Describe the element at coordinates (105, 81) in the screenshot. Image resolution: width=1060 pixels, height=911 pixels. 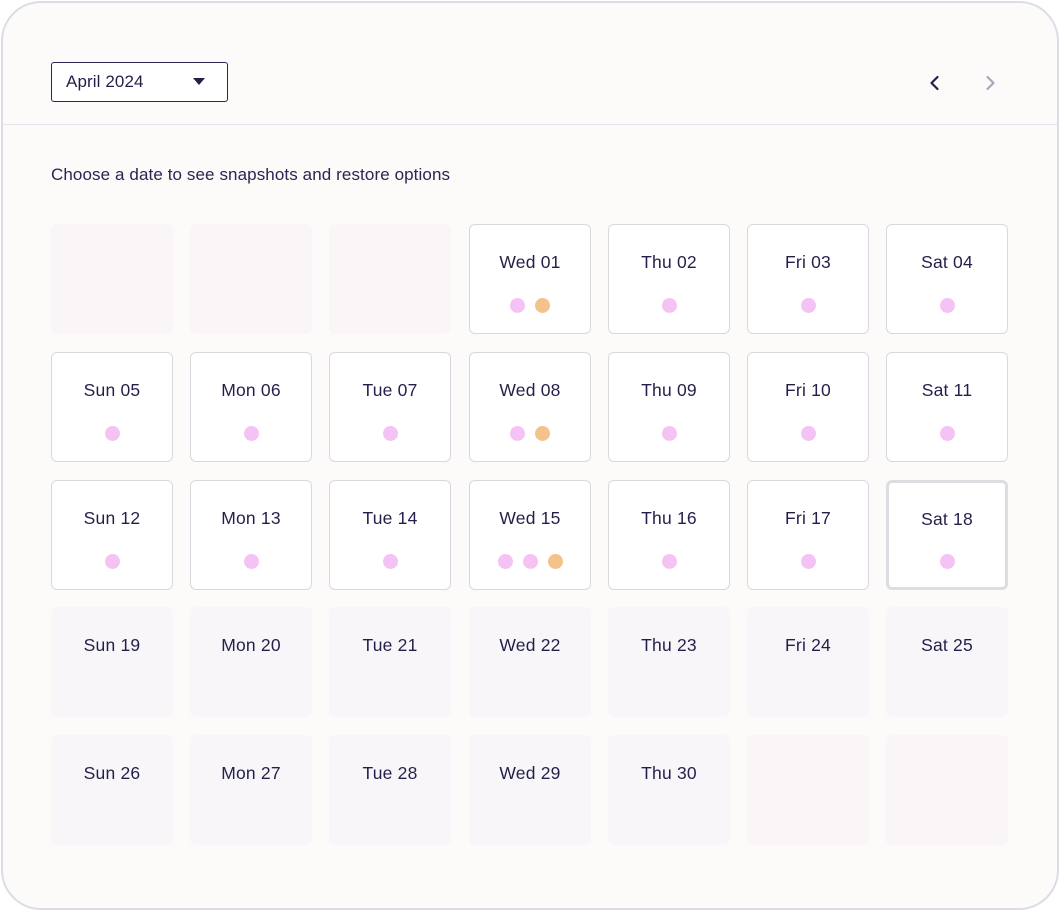
I see `month-select-value: April 2024` at that location.